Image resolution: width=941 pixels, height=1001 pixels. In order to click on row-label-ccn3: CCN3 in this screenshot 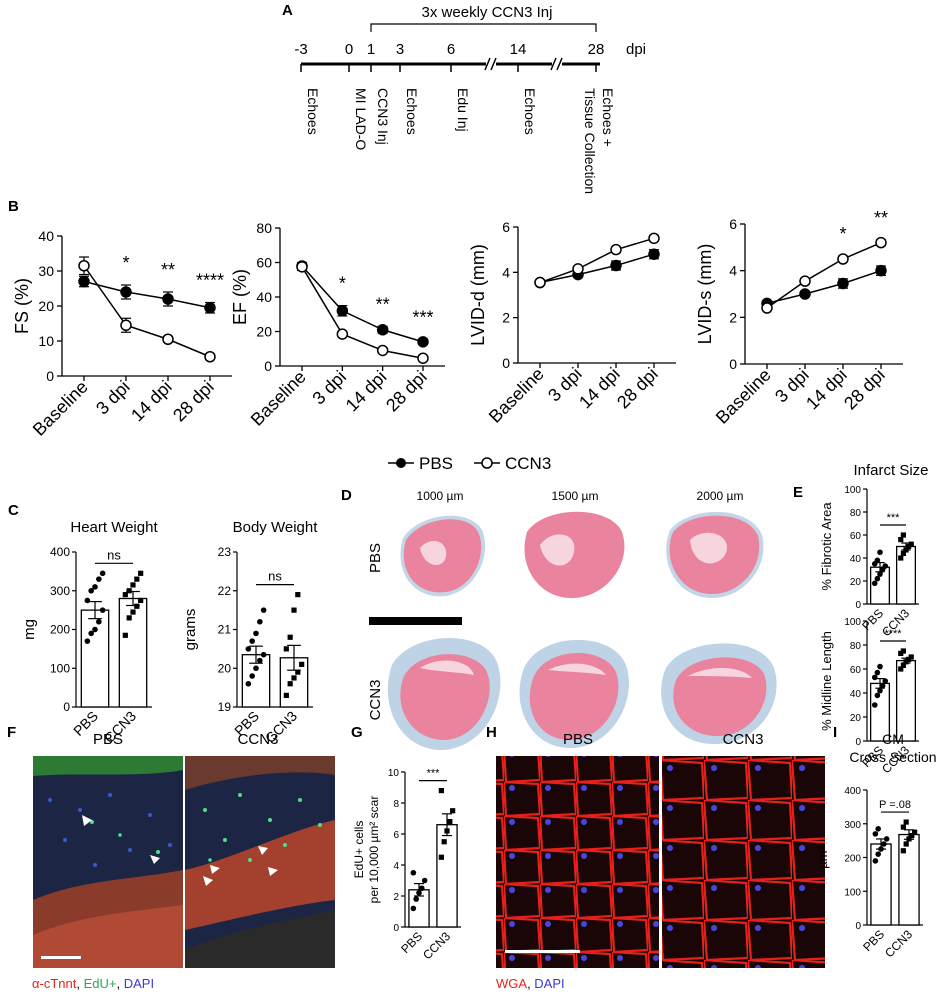, I will do `click(375, 700)`.